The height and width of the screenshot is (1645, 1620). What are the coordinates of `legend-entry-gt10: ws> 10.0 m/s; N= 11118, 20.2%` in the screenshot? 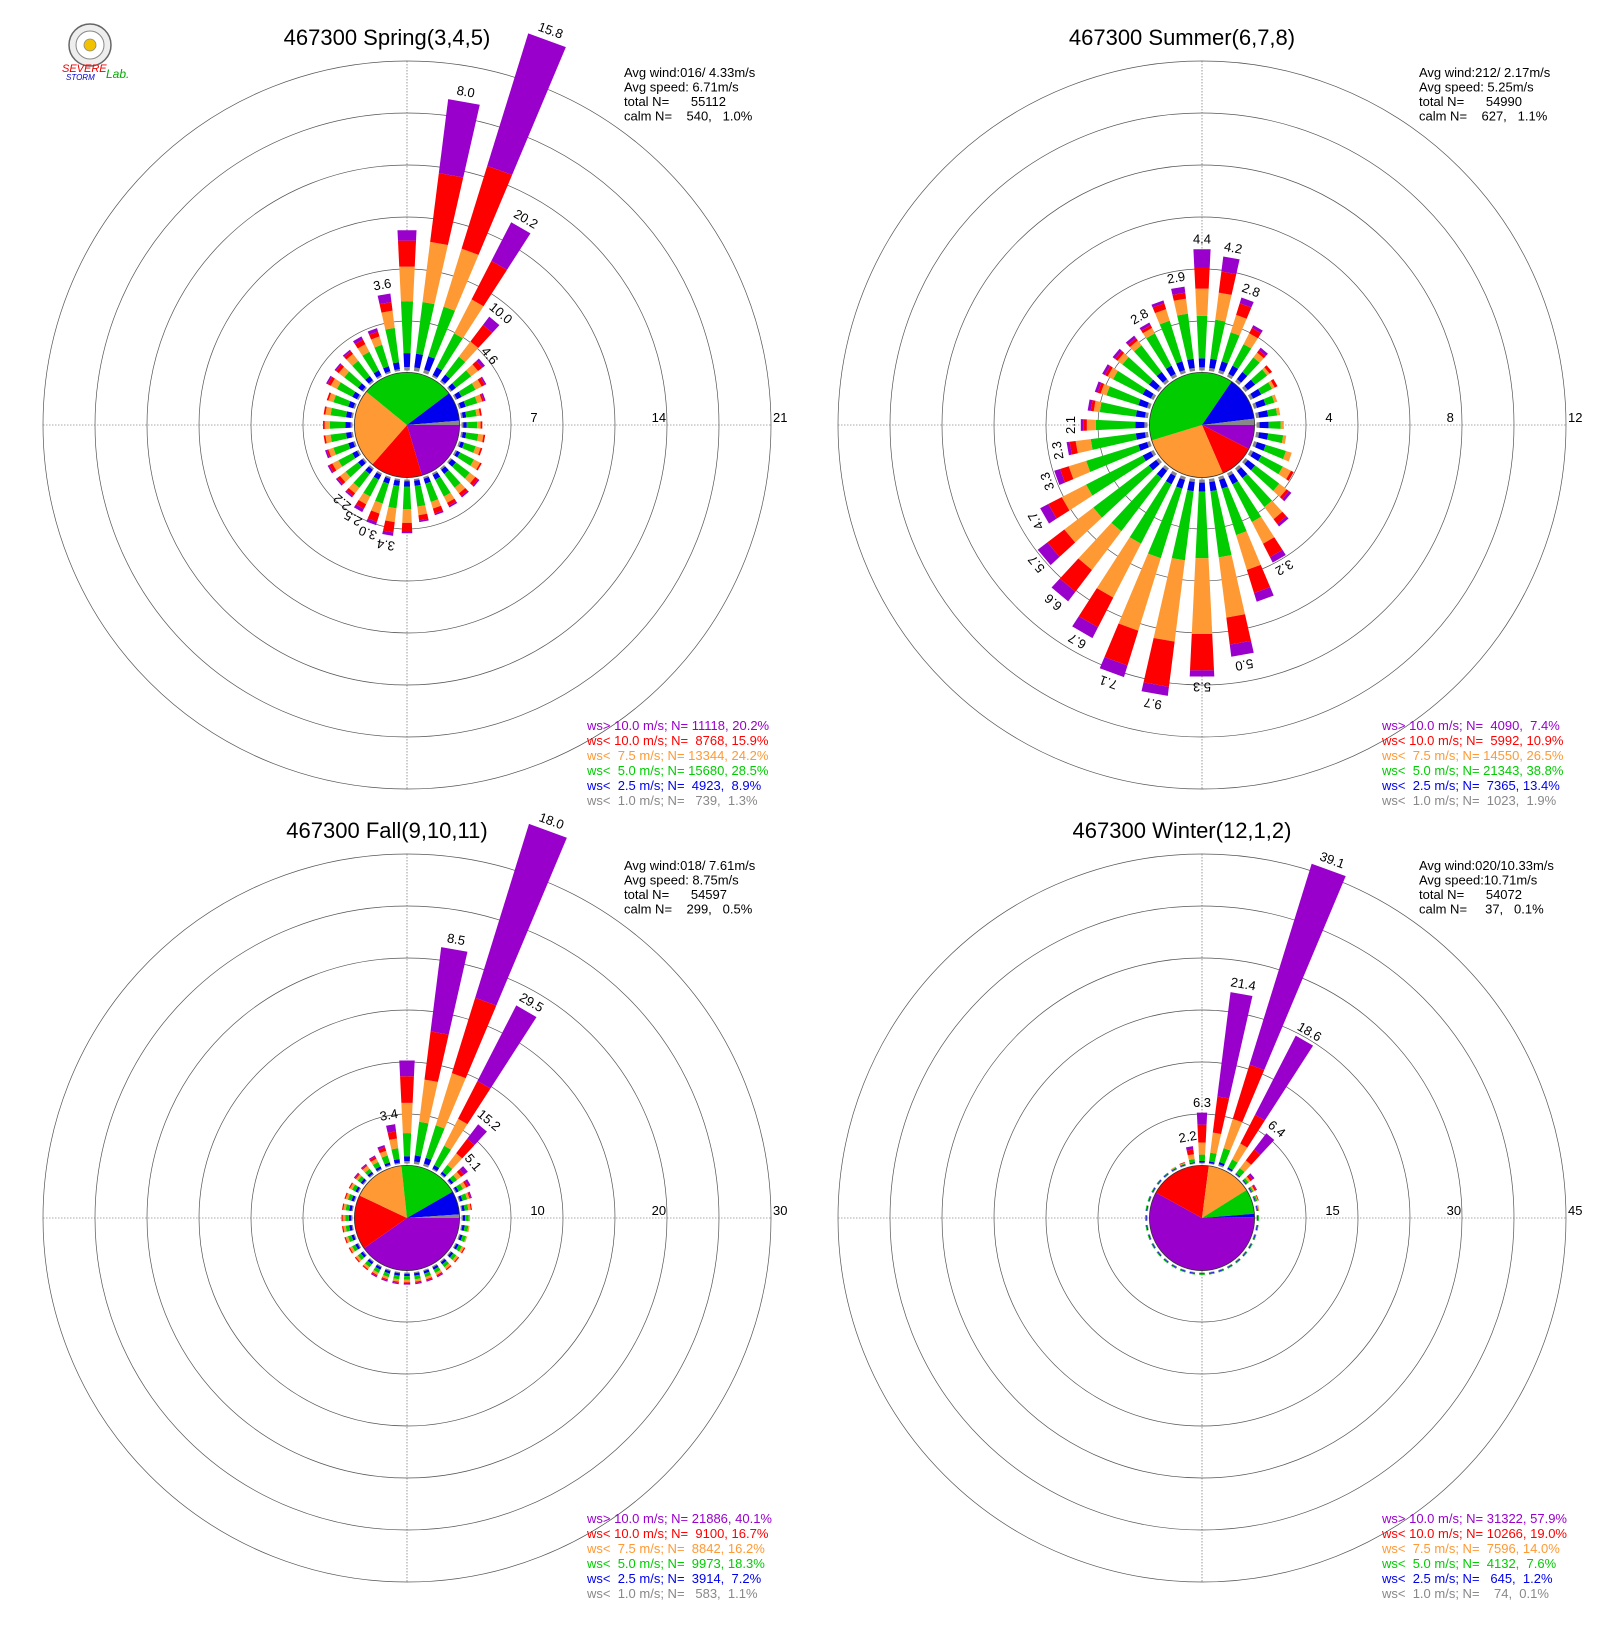 It's located at (678, 725).